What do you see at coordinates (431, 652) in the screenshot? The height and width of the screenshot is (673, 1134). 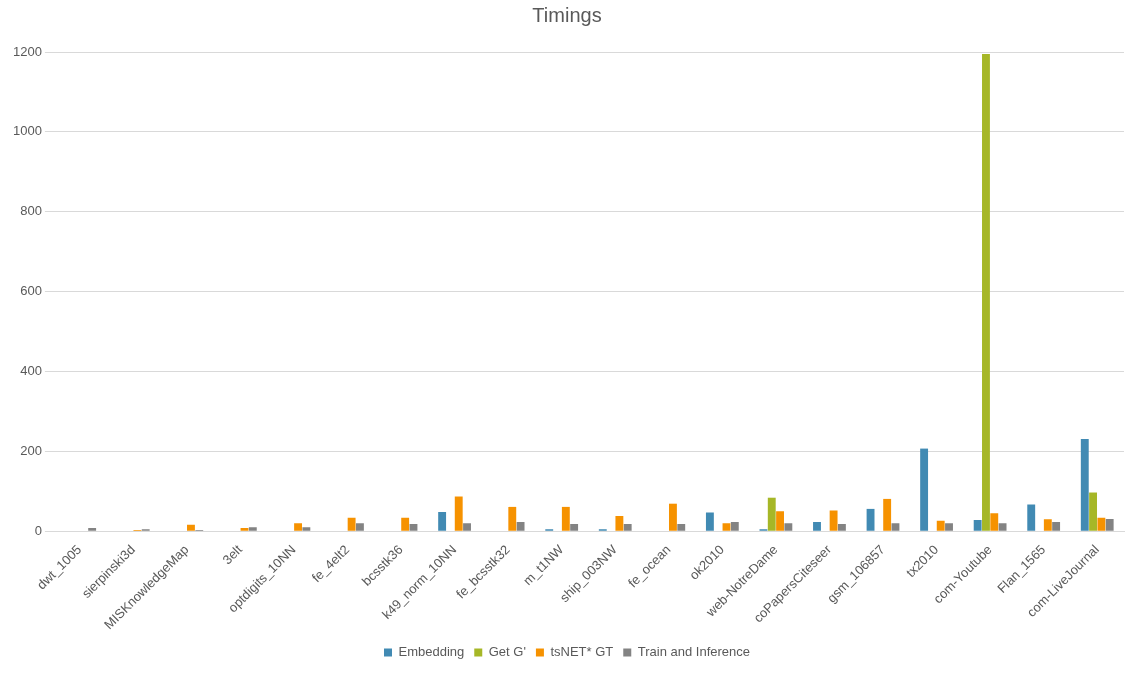 I see `legend-label: Embedding` at bounding box center [431, 652].